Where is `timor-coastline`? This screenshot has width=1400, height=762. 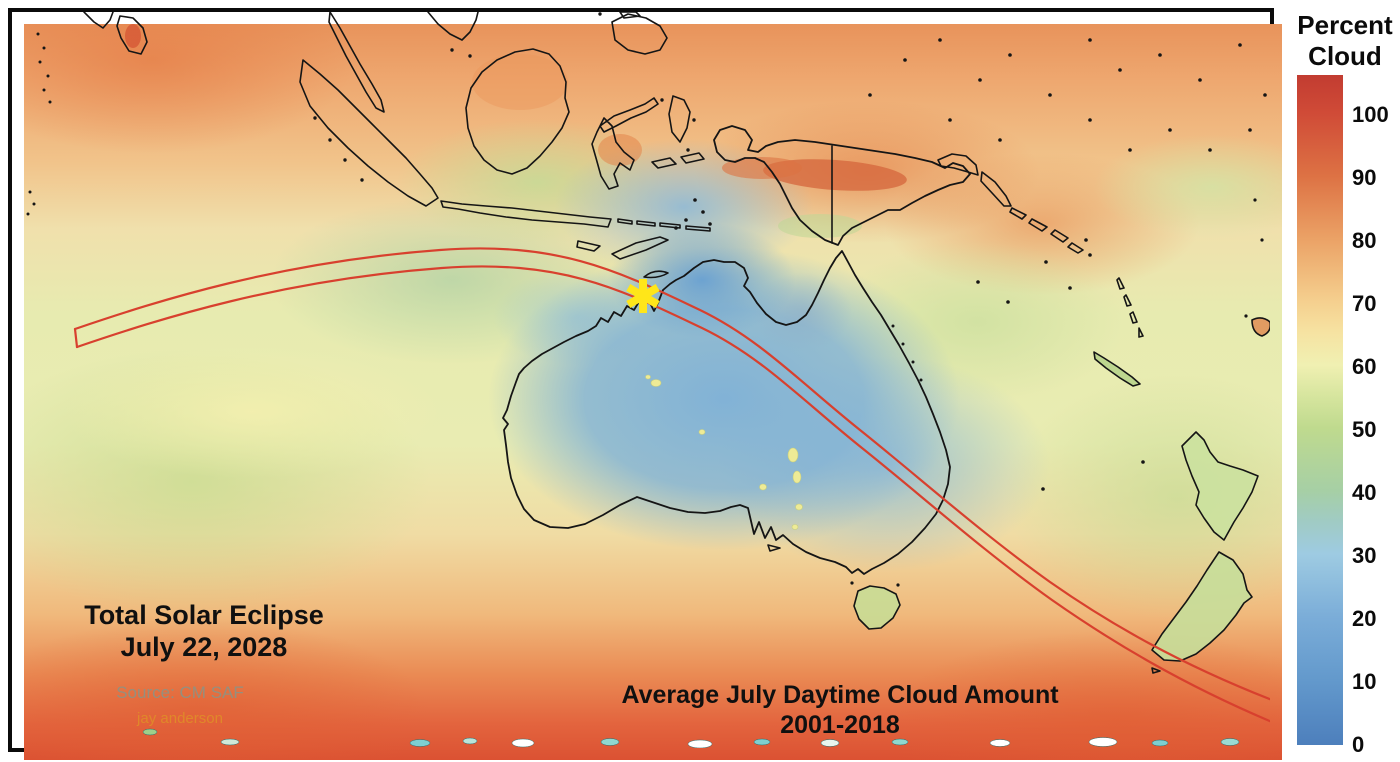 timor-coastline is located at coordinates (640, 248).